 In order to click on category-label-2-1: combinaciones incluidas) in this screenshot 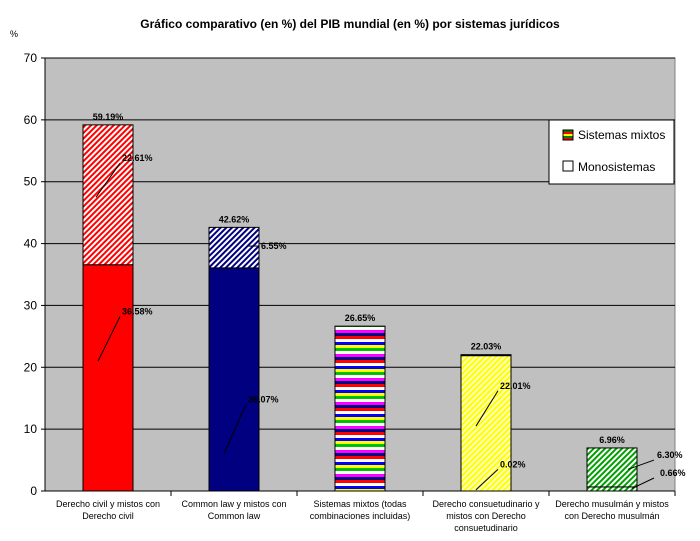, I will do `click(360, 516)`.